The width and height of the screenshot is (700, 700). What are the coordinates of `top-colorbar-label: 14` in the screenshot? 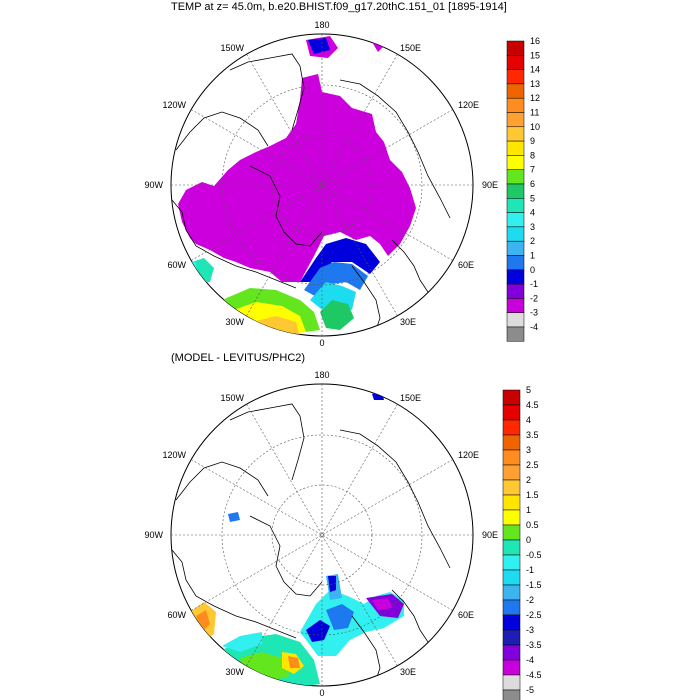 It's located at (535, 70).